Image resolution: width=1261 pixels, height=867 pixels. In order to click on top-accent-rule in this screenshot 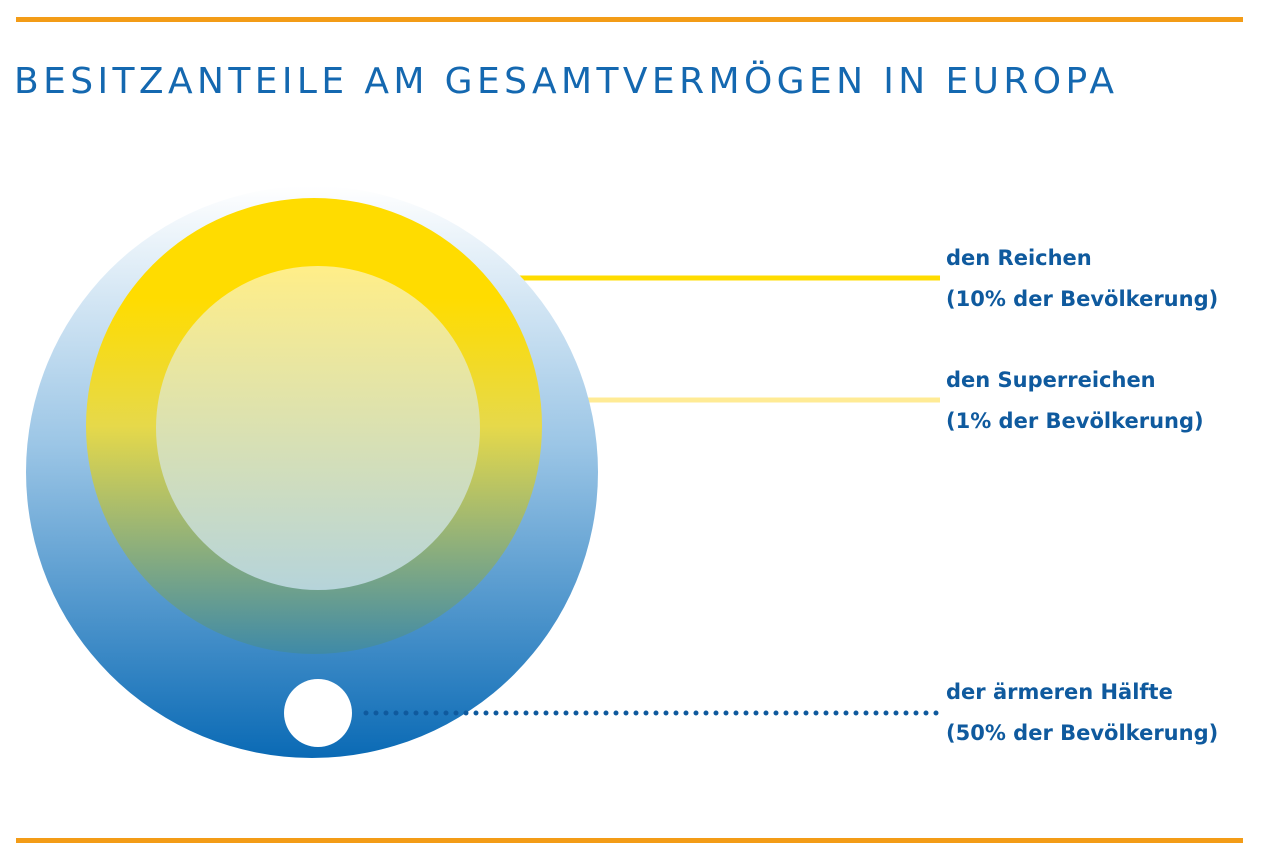, I will do `click(629, 19)`.